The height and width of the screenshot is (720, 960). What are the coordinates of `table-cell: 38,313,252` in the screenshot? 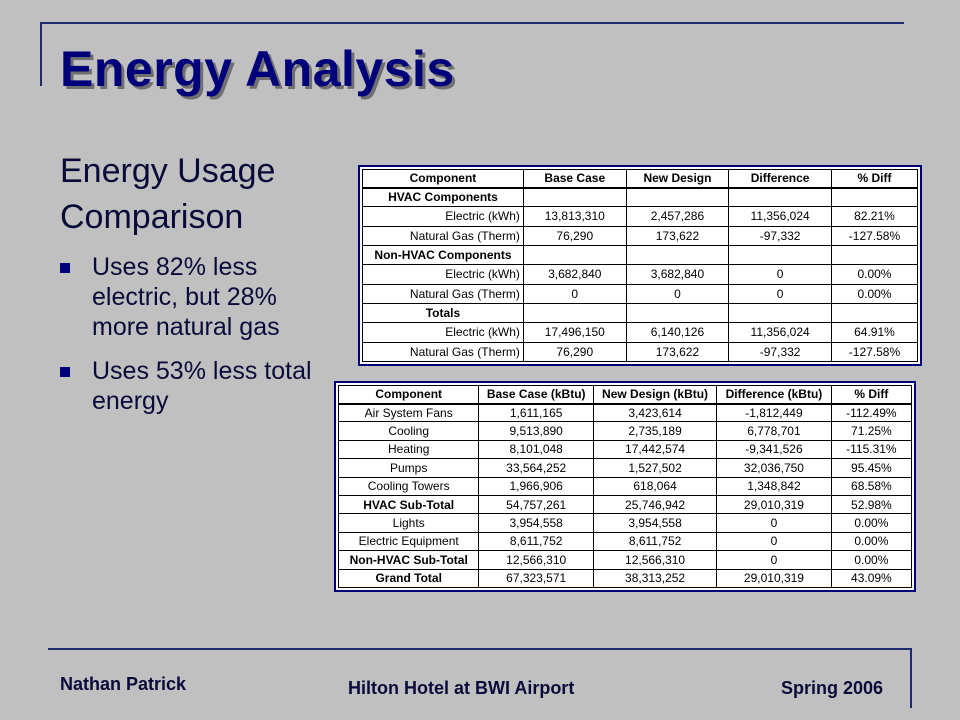 It's located at (655, 578).